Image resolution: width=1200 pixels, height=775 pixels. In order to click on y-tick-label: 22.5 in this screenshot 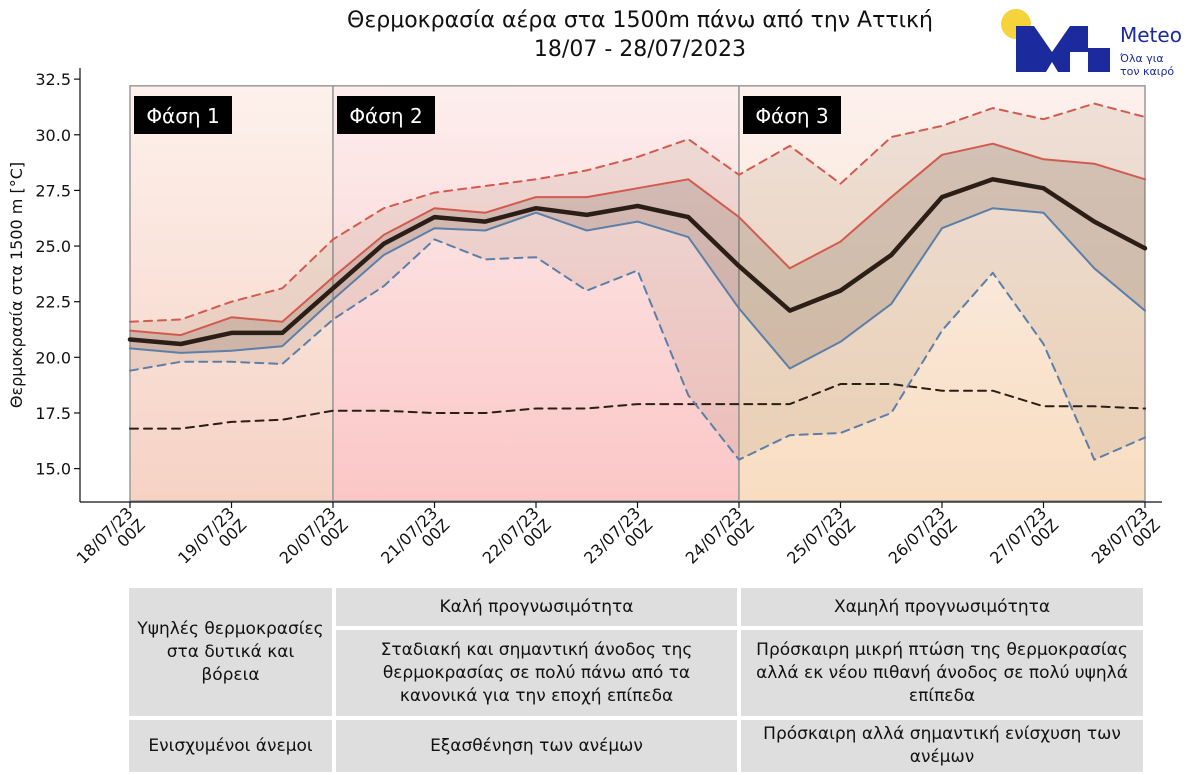, I will do `click(53, 302)`.